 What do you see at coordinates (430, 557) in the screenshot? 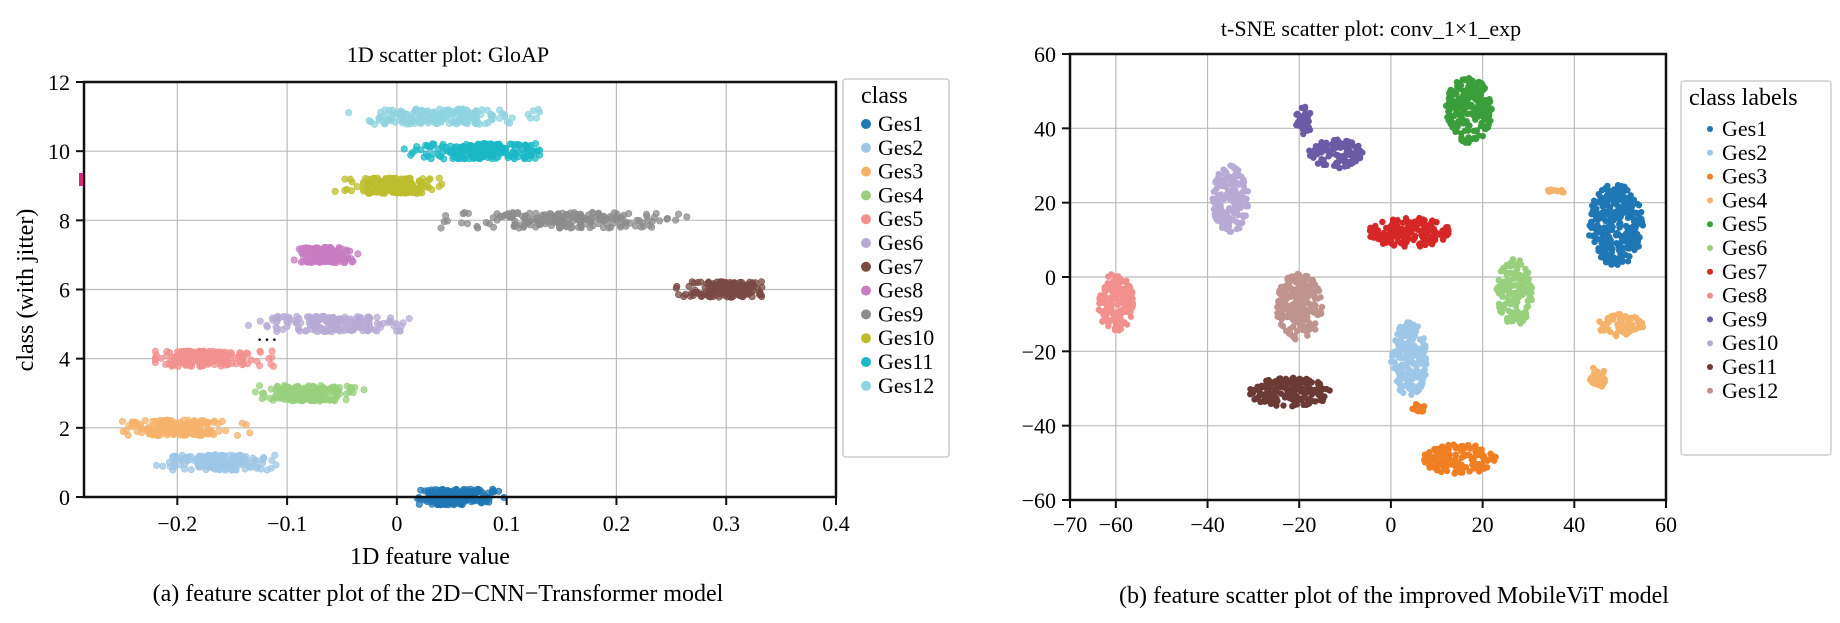
I see `gloap-x-axis-label: 1D feature value` at bounding box center [430, 557].